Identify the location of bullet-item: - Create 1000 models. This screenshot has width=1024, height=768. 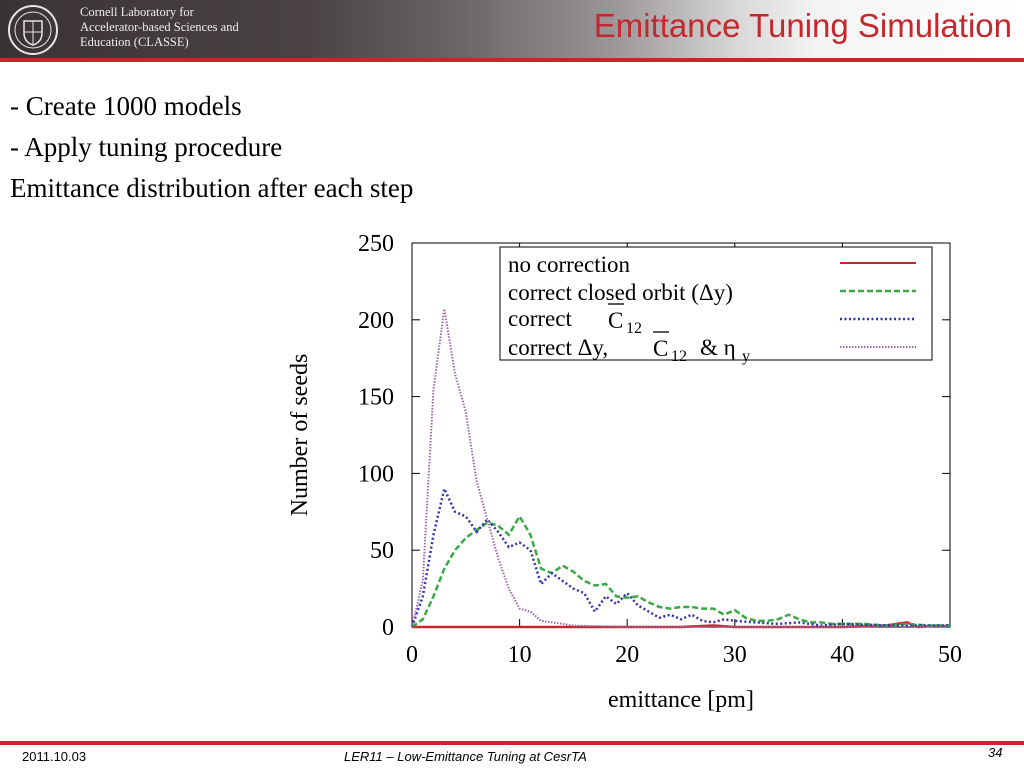
(126, 106).